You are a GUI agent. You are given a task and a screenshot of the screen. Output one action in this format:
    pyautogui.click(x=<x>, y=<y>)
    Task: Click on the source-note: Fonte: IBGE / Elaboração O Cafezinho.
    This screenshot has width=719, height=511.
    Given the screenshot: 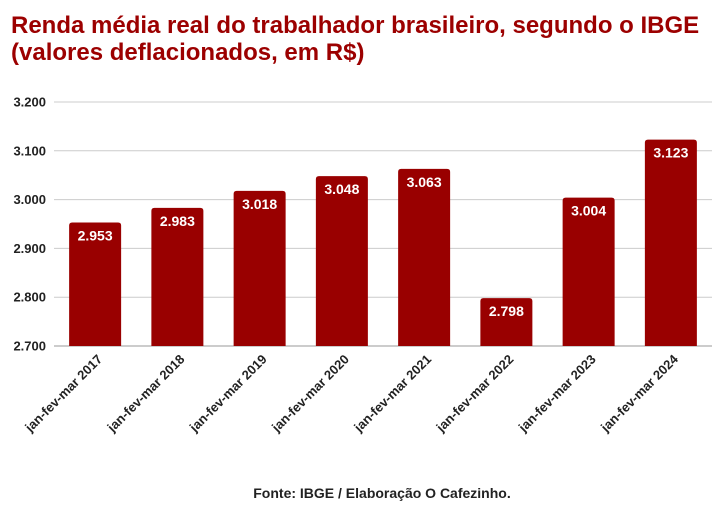 What is the action you would take?
    pyautogui.click(x=382, y=493)
    